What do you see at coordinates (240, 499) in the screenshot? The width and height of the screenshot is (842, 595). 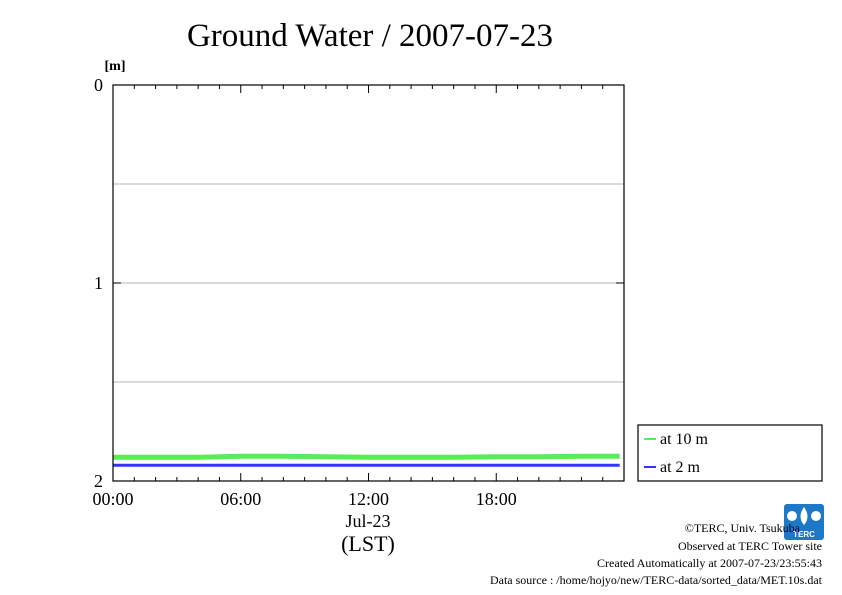 I see `x-tick-label-1: 06:00` at bounding box center [240, 499].